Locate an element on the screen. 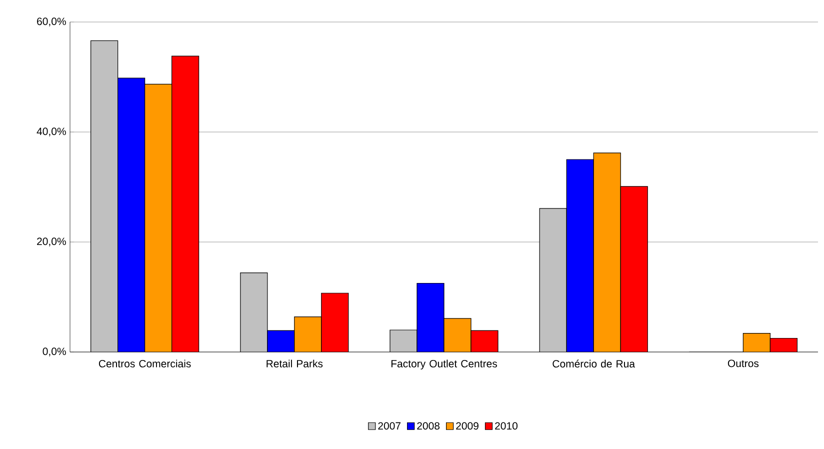 The image size is (824, 449). y-tick-label: 60,0% is located at coordinates (51, 22).